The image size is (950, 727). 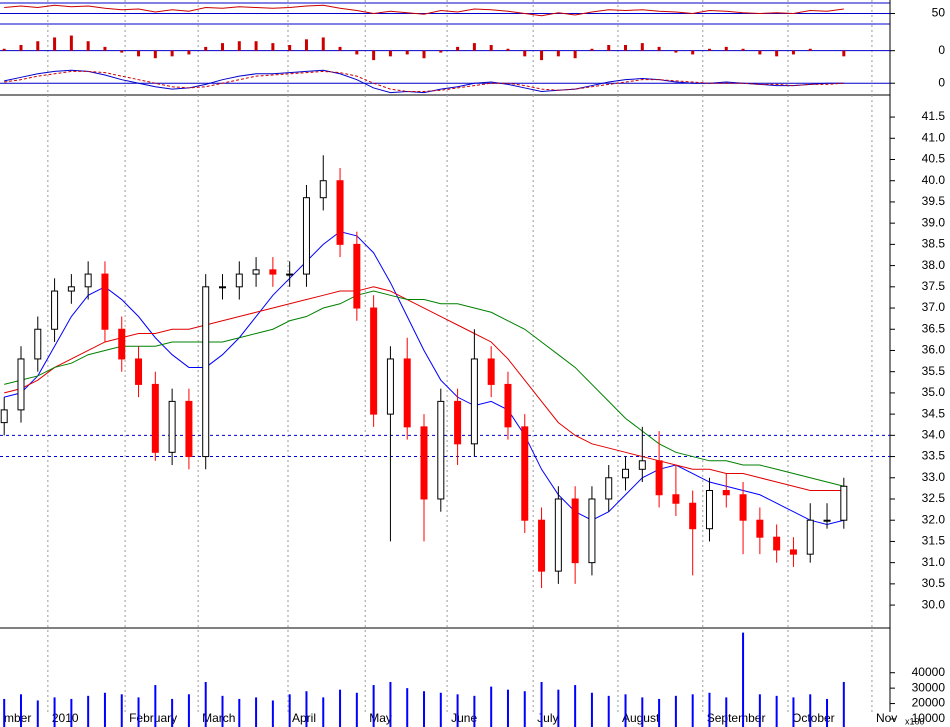 I want to click on y-tick-label: 0, so click(x=941, y=50).